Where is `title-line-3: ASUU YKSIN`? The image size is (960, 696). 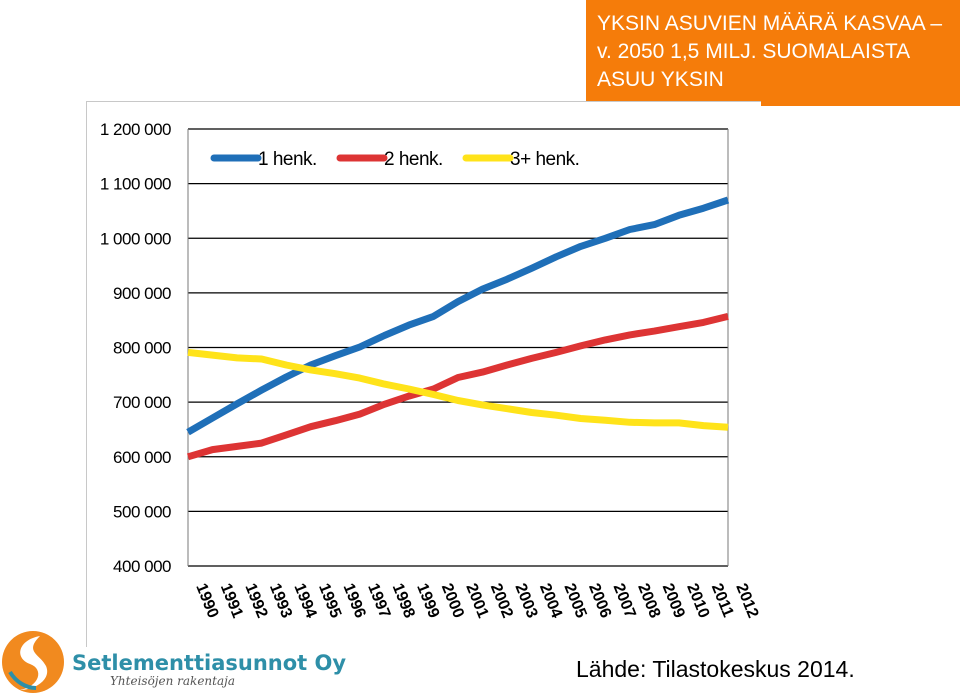
title-line-3: ASUU YKSIN is located at coordinates (660, 79).